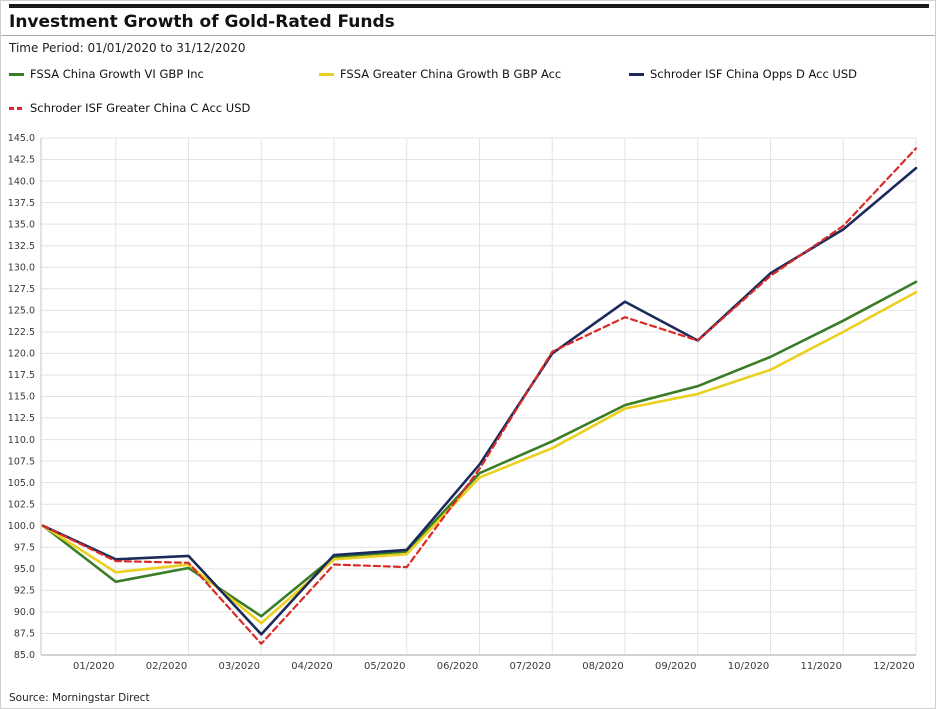 This screenshot has width=936, height=709. What do you see at coordinates (21, 267) in the screenshot?
I see `y-tick-label: 130.0` at bounding box center [21, 267].